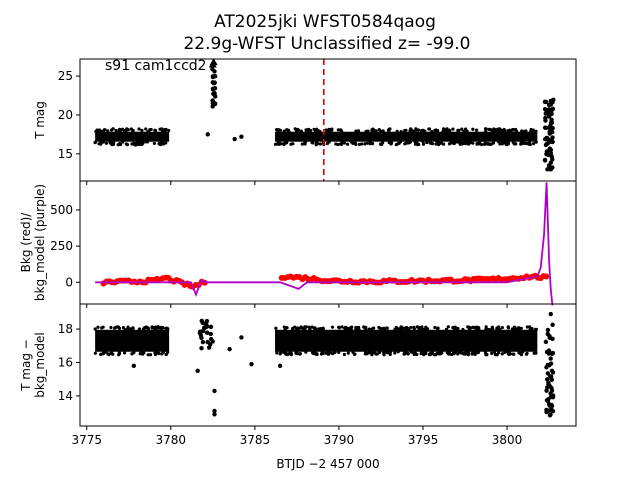 Image resolution: width=640 pixels, height=480 pixels. What do you see at coordinates (65, 76) in the screenshot?
I see `y-tick-label: 25` at bounding box center [65, 76].